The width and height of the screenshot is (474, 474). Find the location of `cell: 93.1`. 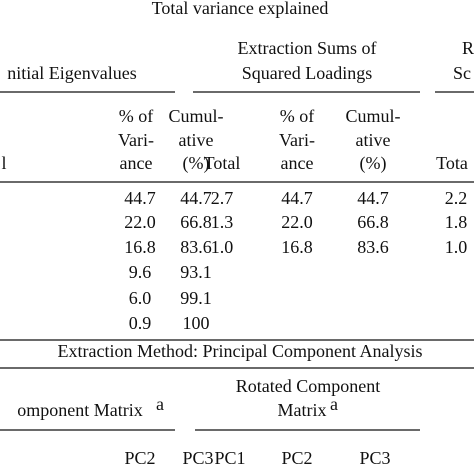

cell: 93.1 is located at coordinates (196, 272).